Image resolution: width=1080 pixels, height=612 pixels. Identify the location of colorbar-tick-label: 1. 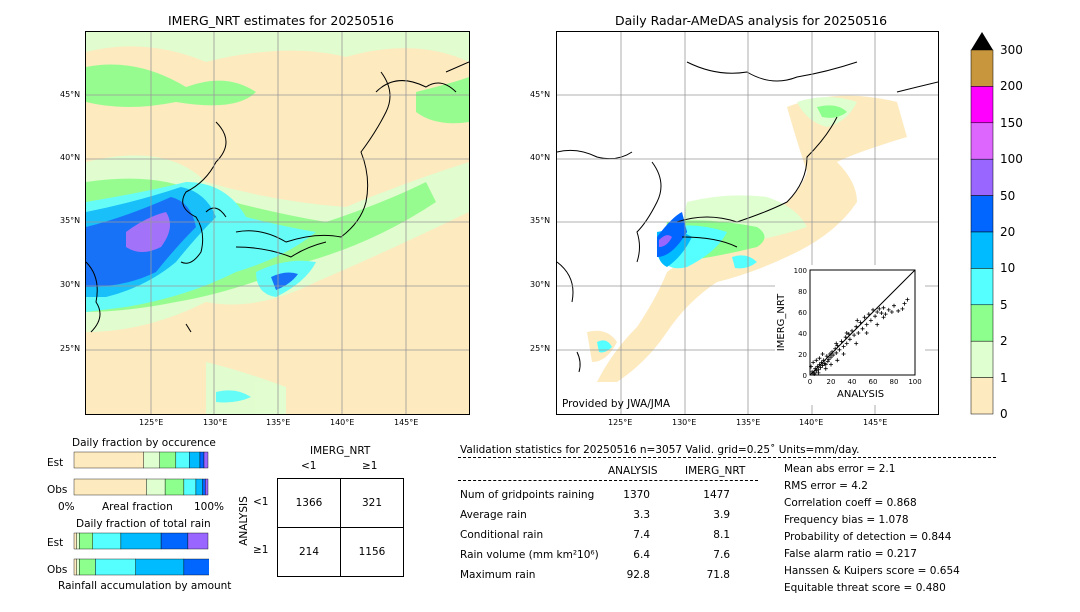
(1004, 377).